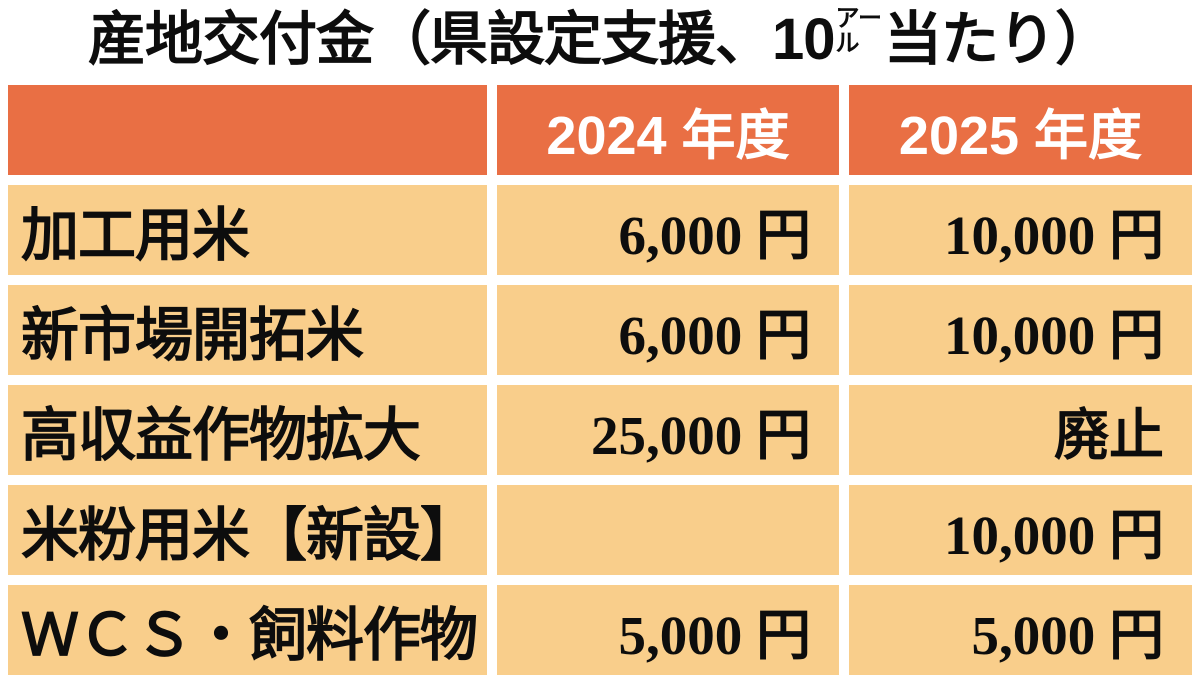  Describe the element at coordinates (247, 430) in the screenshot. I see `row-label-koshueki-sakumotsu-kakudai: 高収益作物拡大` at that location.